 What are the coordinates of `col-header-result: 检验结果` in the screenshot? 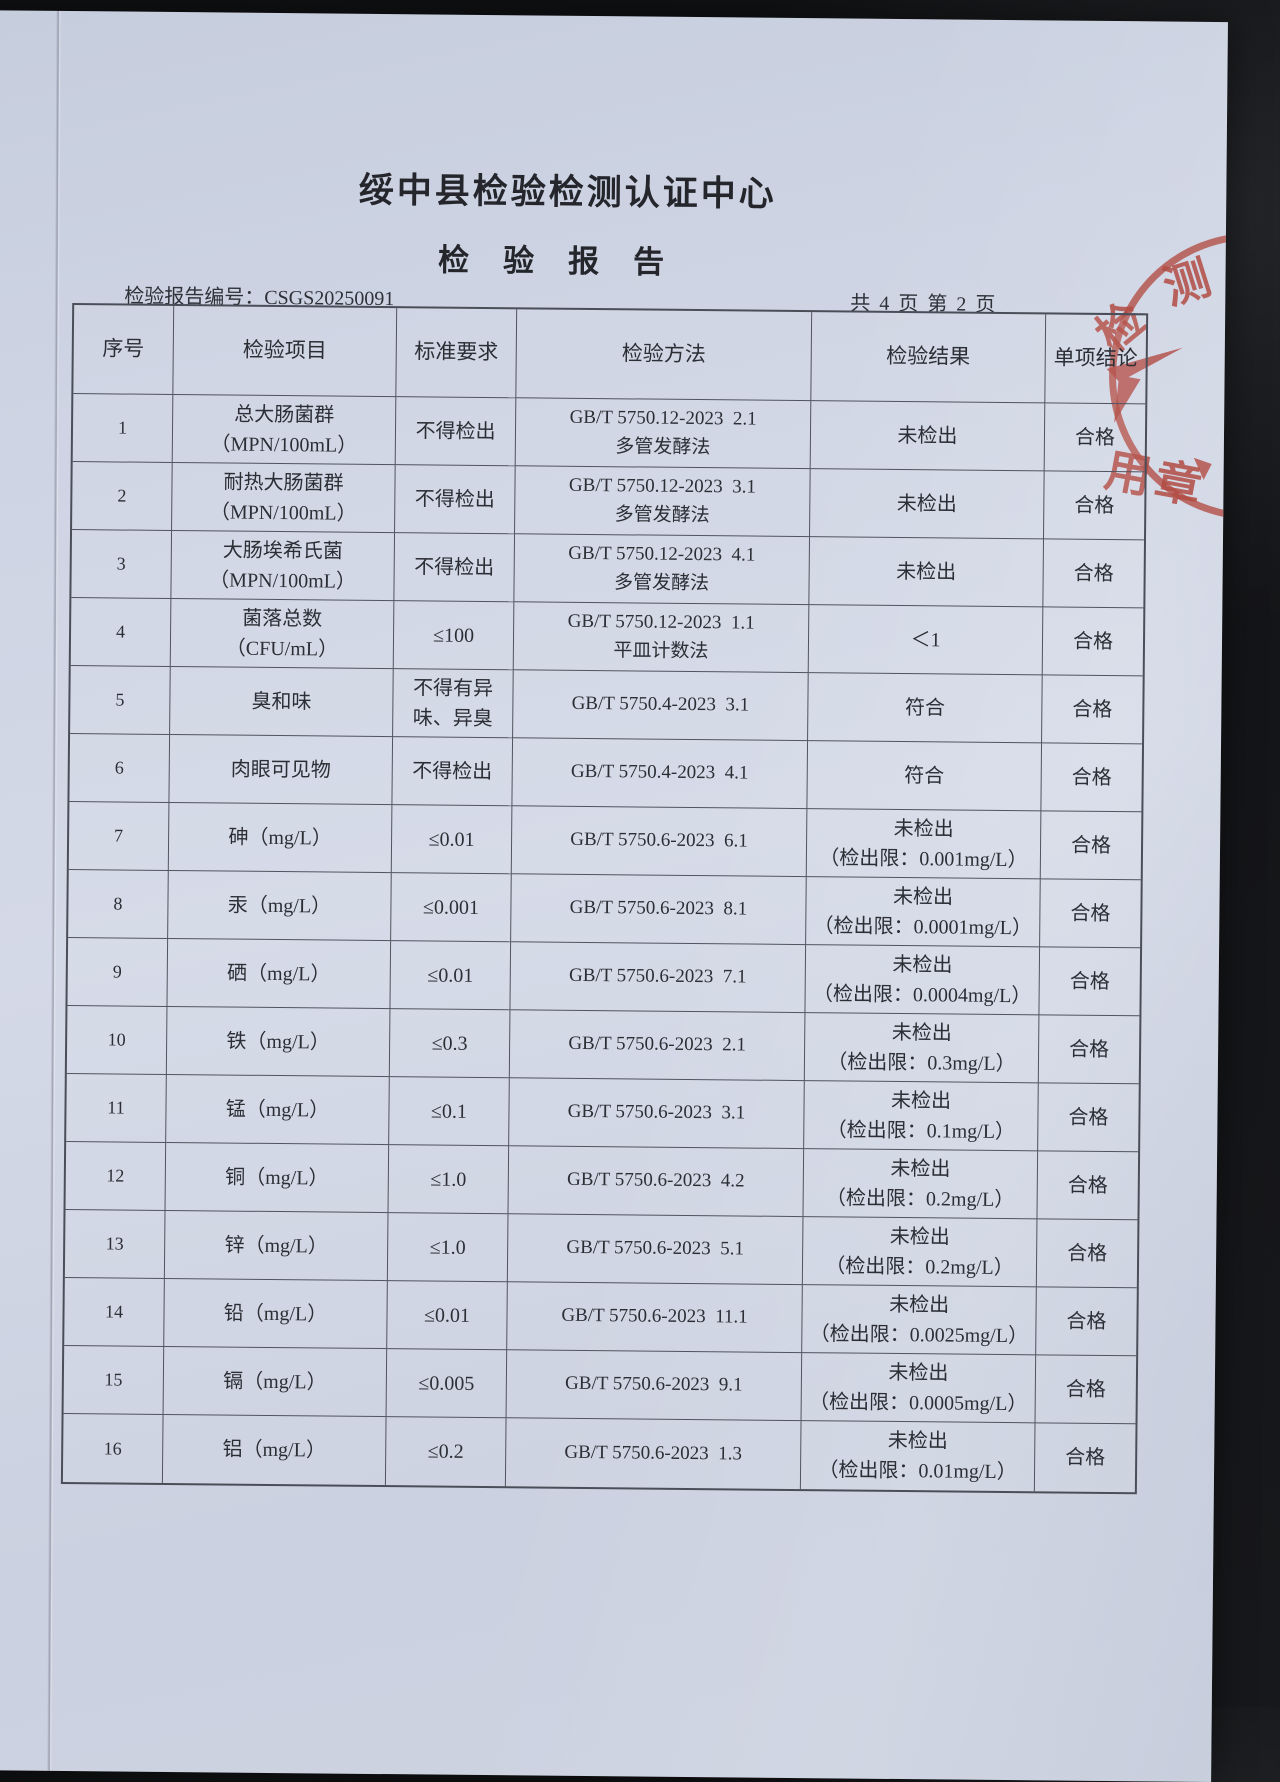 It's located at (929, 358).